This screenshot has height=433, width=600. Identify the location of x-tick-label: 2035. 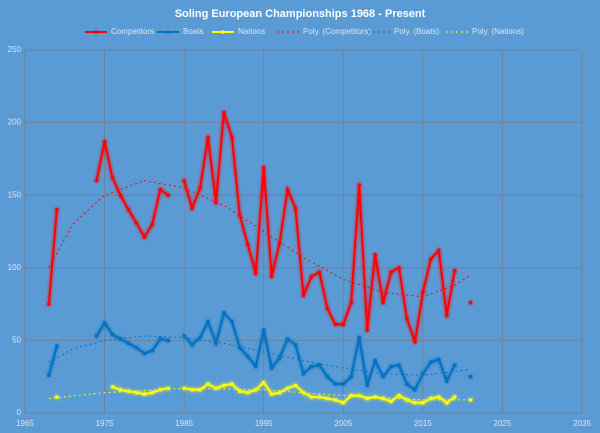
(582, 423).